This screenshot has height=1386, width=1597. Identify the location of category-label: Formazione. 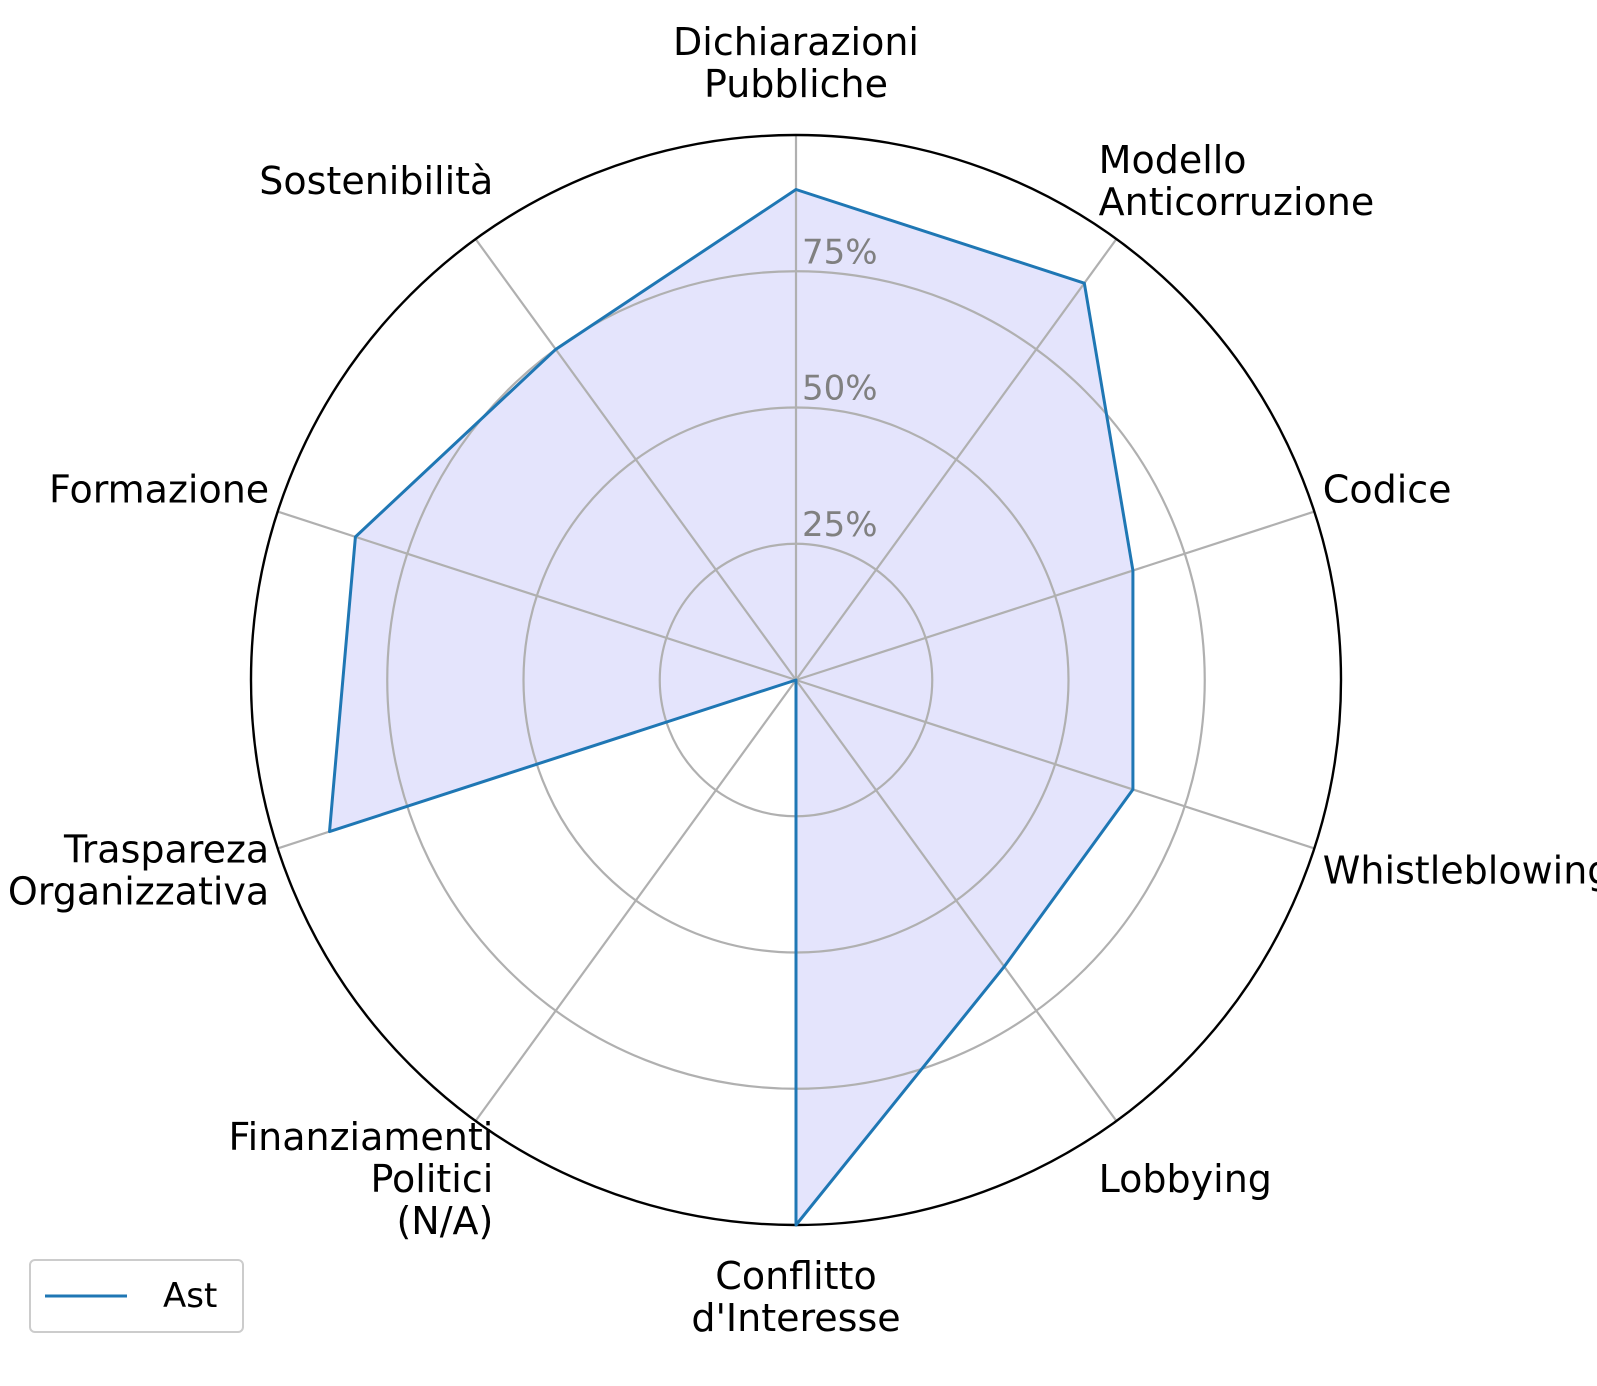
(159, 489).